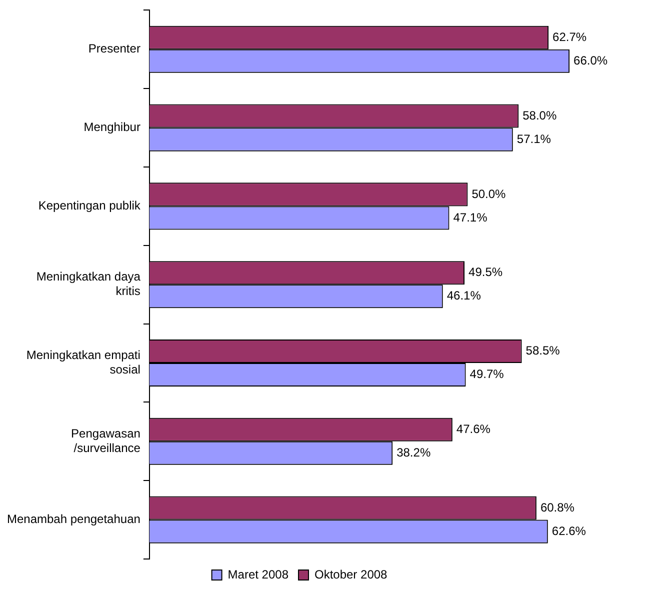 The width and height of the screenshot is (645, 597). I want to click on legend-label: Maret 2008, so click(258, 574).